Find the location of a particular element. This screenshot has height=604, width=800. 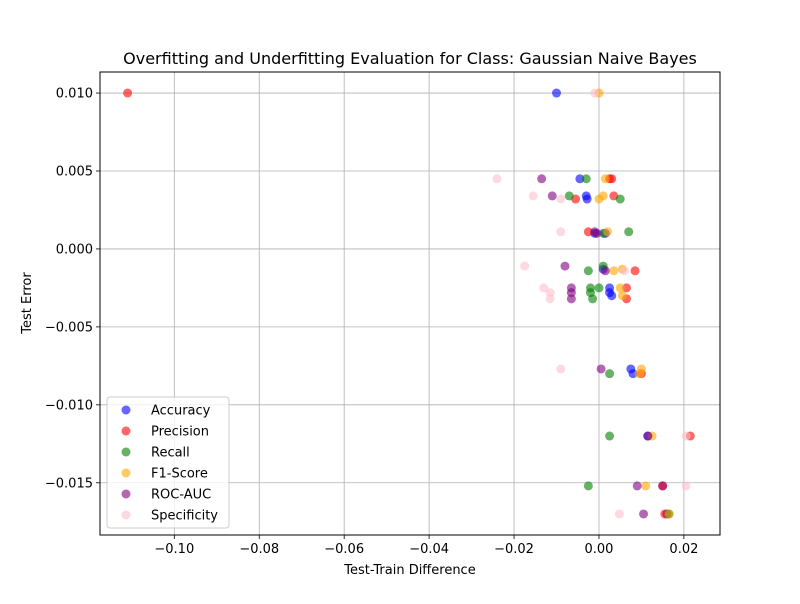

legend-marker-roc-auc is located at coordinates (126, 494).